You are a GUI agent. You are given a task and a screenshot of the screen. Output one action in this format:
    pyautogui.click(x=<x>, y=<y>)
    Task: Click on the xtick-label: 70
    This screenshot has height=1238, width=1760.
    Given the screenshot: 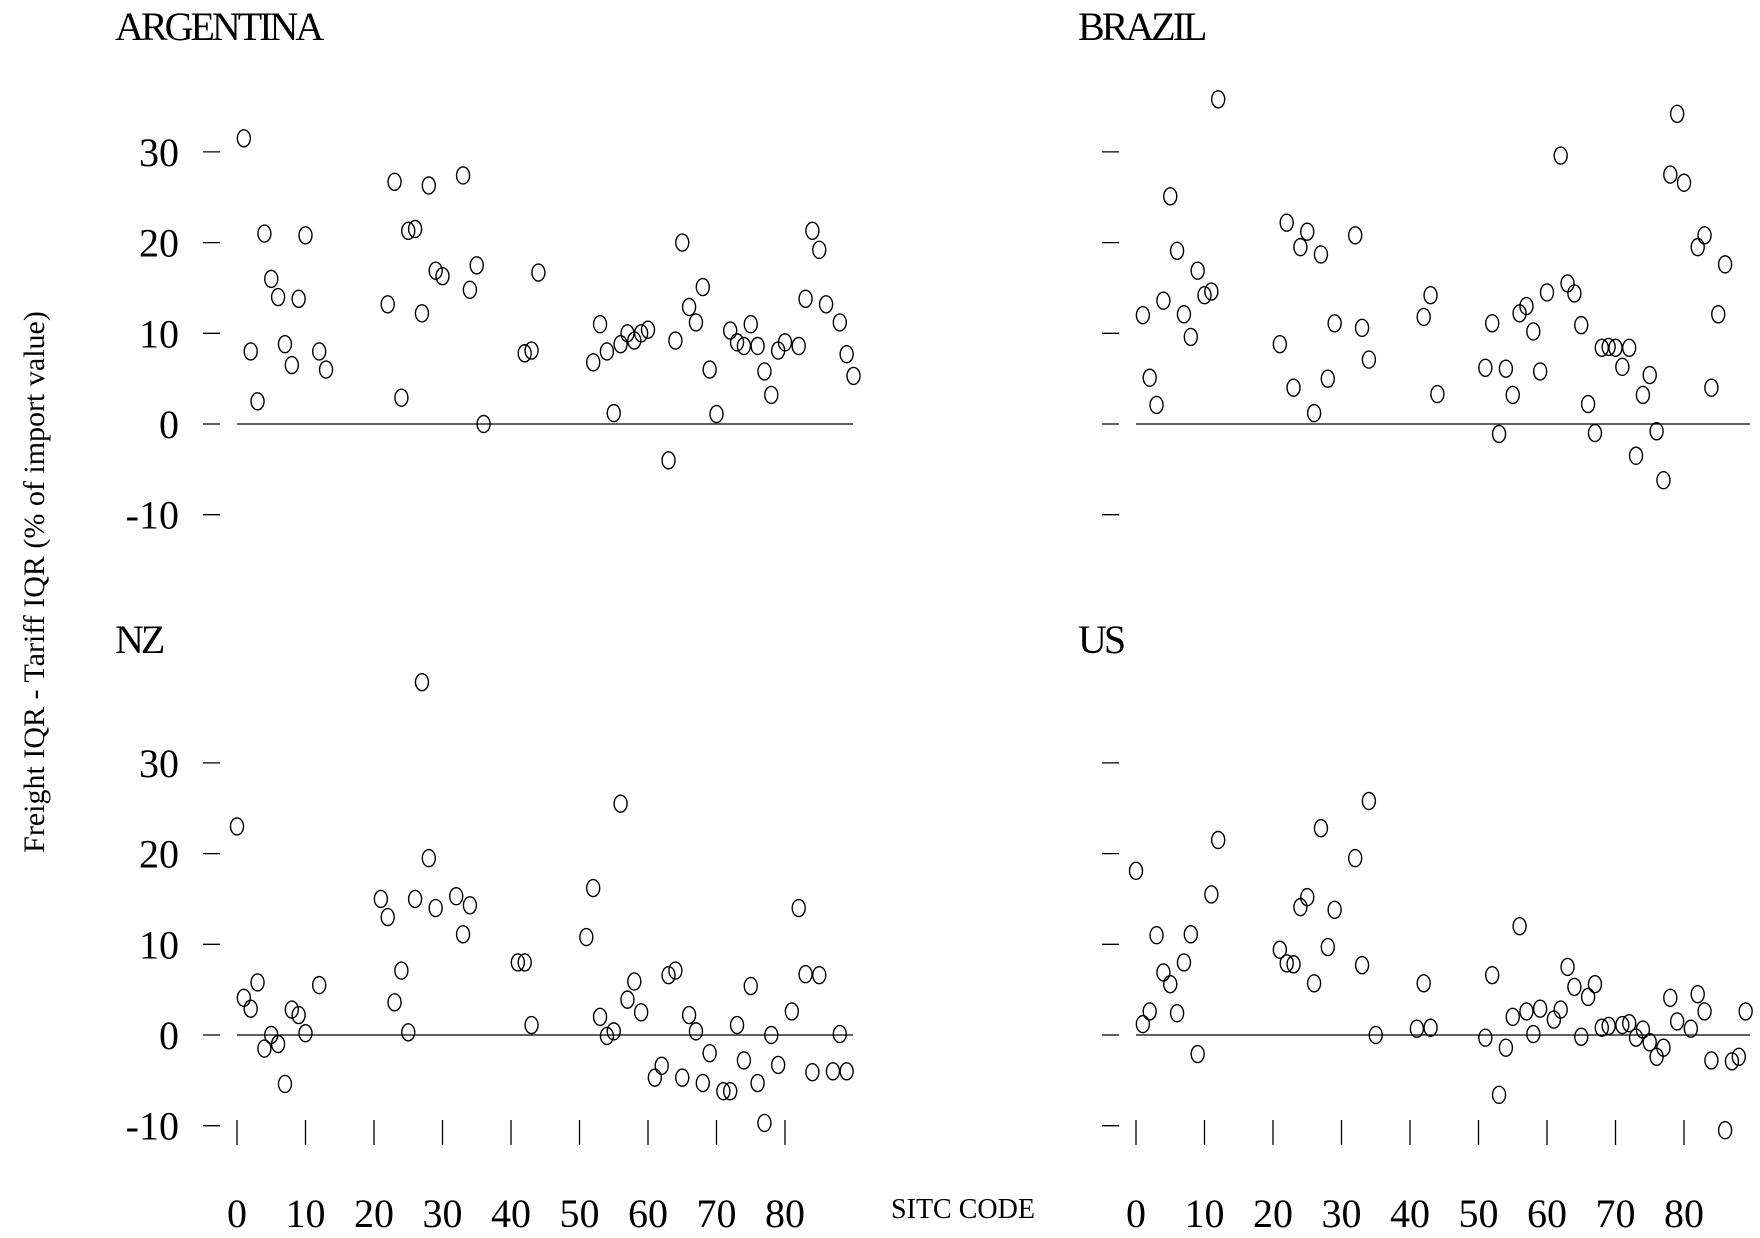 What is the action you would take?
    pyautogui.click(x=1616, y=1212)
    